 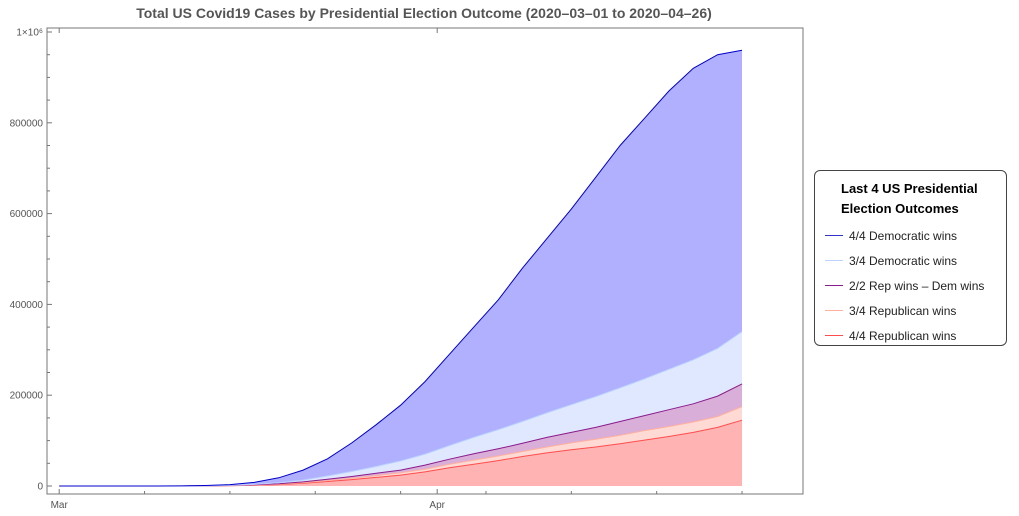 What do you see at coordinates (60, 505) in the screenshot?
I see `x-tick-label: Mar` at bounding box center [60, 505].